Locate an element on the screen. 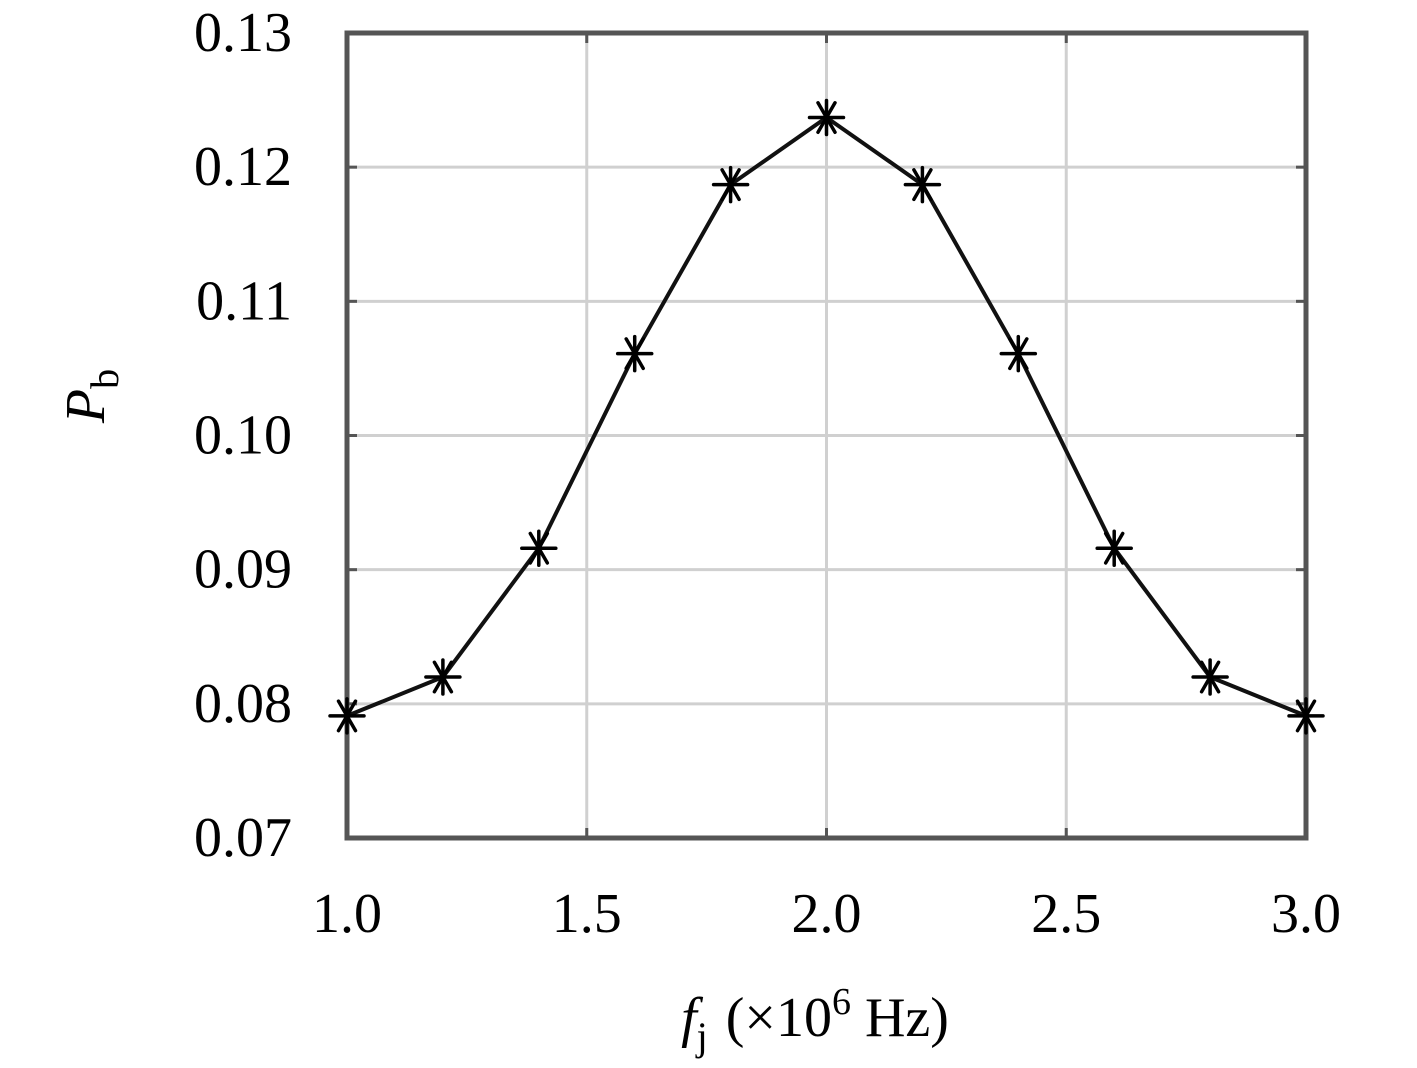 This screenshot has height=1068, width=1417. x-tick-labels: 1.0 1.5 2.0 2.5 3.0 is located at coordinates (826, 914).